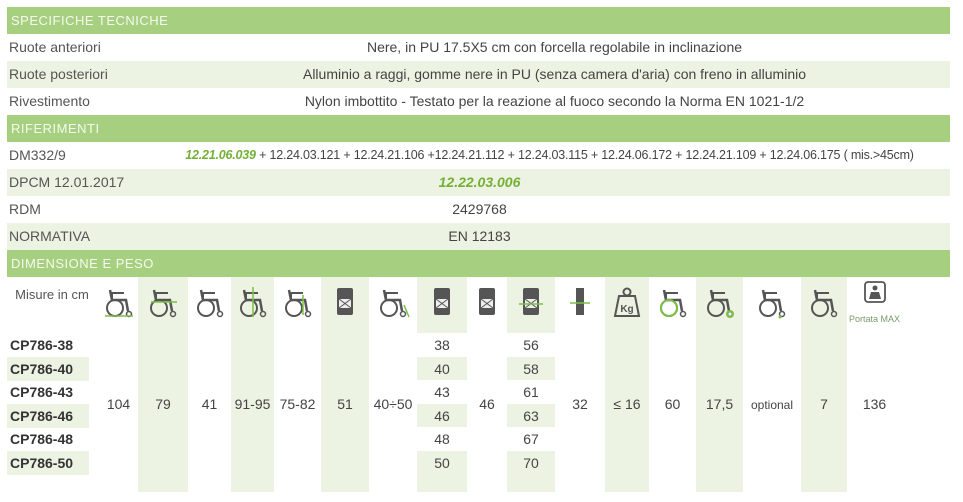  What do you see at coordinates (719, 384) in the screenshot?
I see `dimension-column: 17,5` at bounding box center [719, 384].